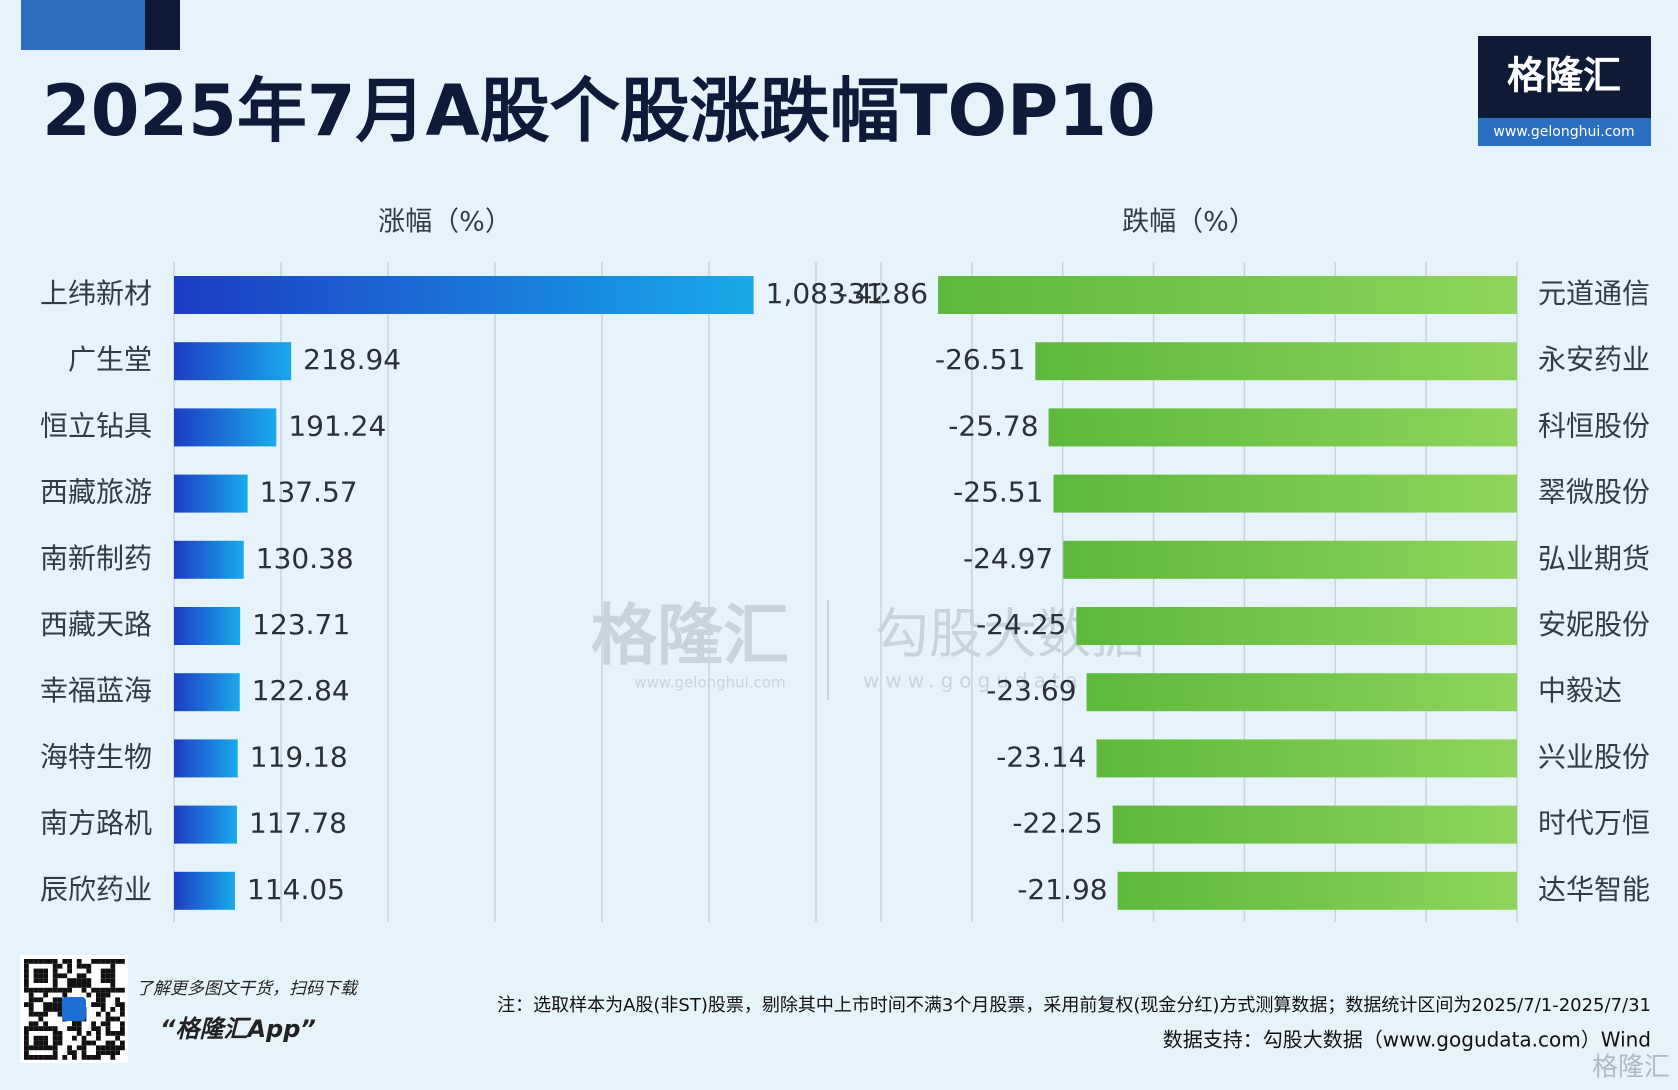 The height and width of the screenshot is (1090, 1678). I want to click on category-label: 安妮股份, so click(1594, 624).